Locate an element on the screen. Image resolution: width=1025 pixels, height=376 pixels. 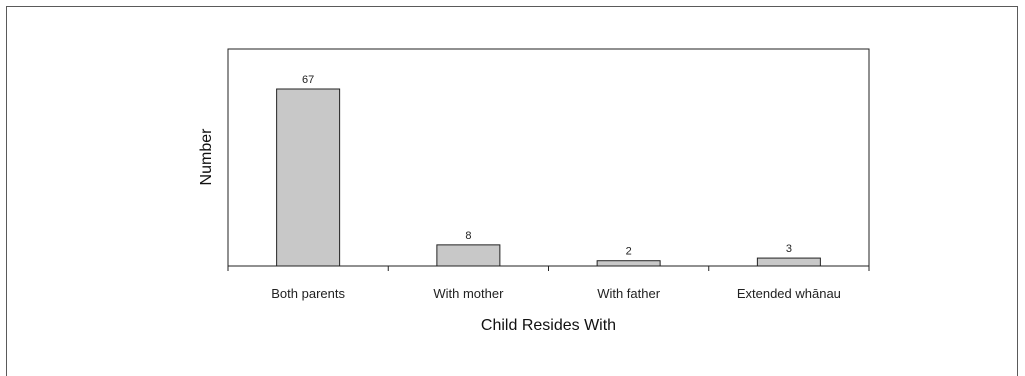
data-label-0: 67 is located at coordinates (308, 80).